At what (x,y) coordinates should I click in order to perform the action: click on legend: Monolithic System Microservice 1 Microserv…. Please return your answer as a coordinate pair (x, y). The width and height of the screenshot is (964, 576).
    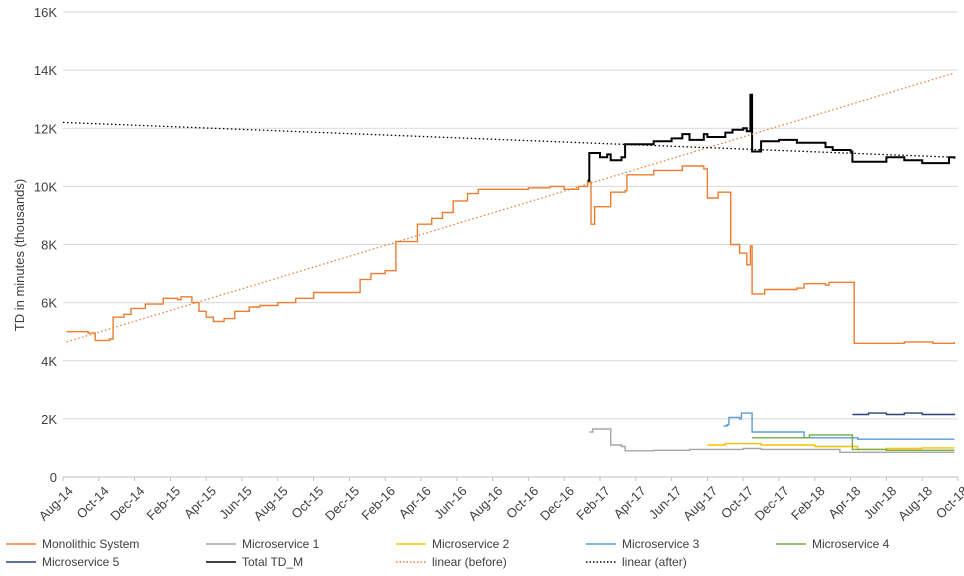
    Looking at the image, I should click on (448, 553).